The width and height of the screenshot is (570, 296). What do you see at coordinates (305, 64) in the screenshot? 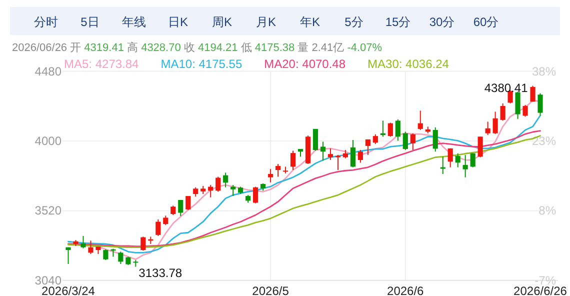
I see `text: MA20: 4070.48` at bounding box center [305, 64].